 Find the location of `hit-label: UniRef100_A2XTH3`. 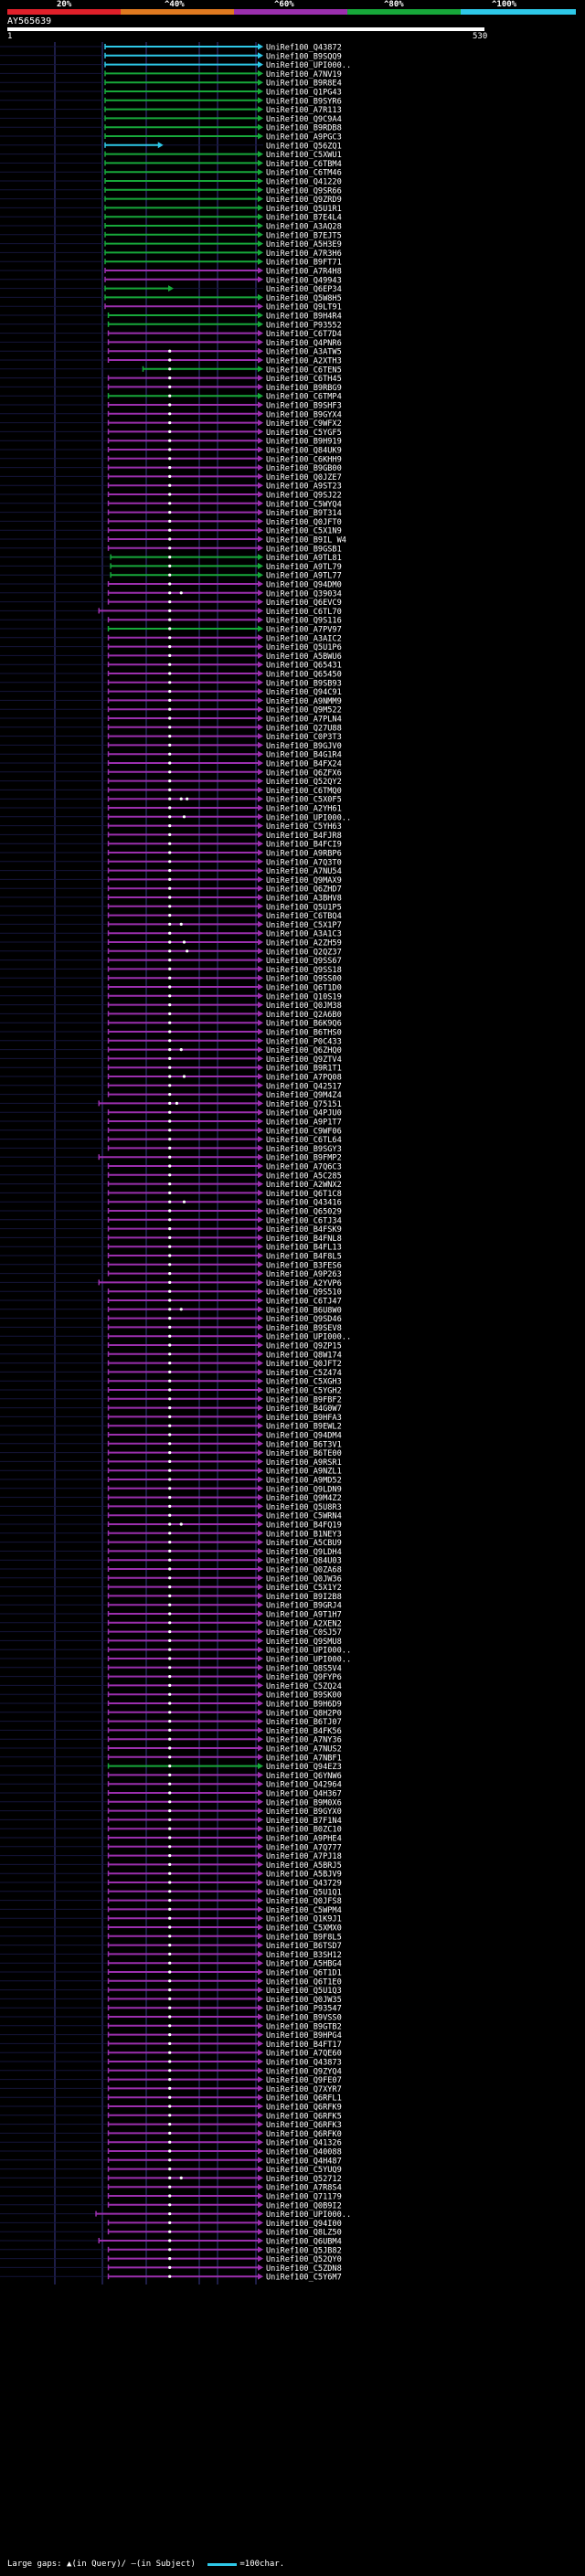

hit-label: UniRef100_A2XTH3 is located at coordinates (304, 361).